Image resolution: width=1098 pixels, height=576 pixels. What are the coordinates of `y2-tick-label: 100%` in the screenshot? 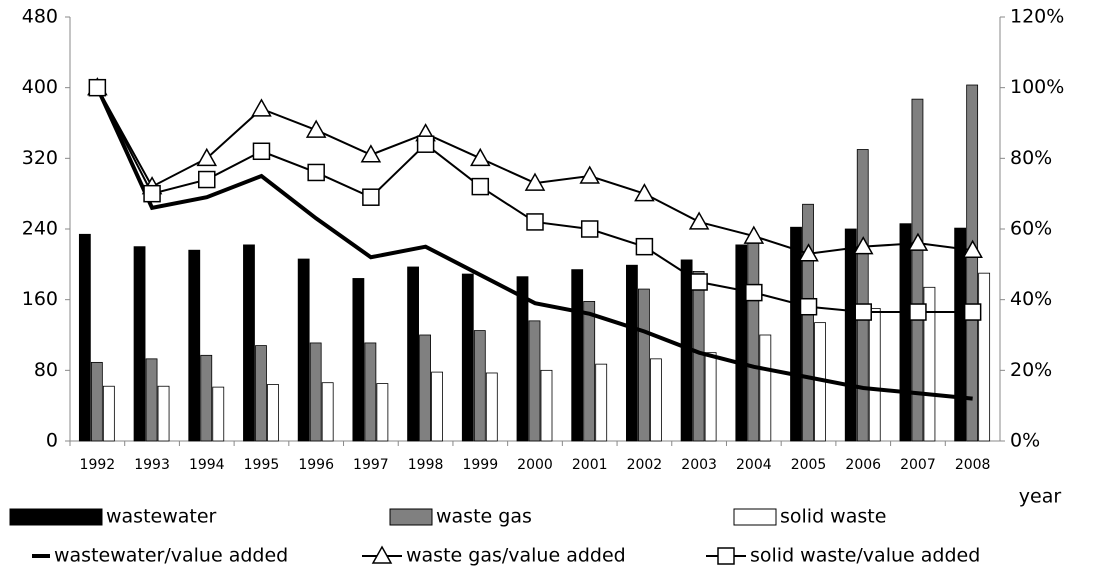 It's located at (1037, 87).